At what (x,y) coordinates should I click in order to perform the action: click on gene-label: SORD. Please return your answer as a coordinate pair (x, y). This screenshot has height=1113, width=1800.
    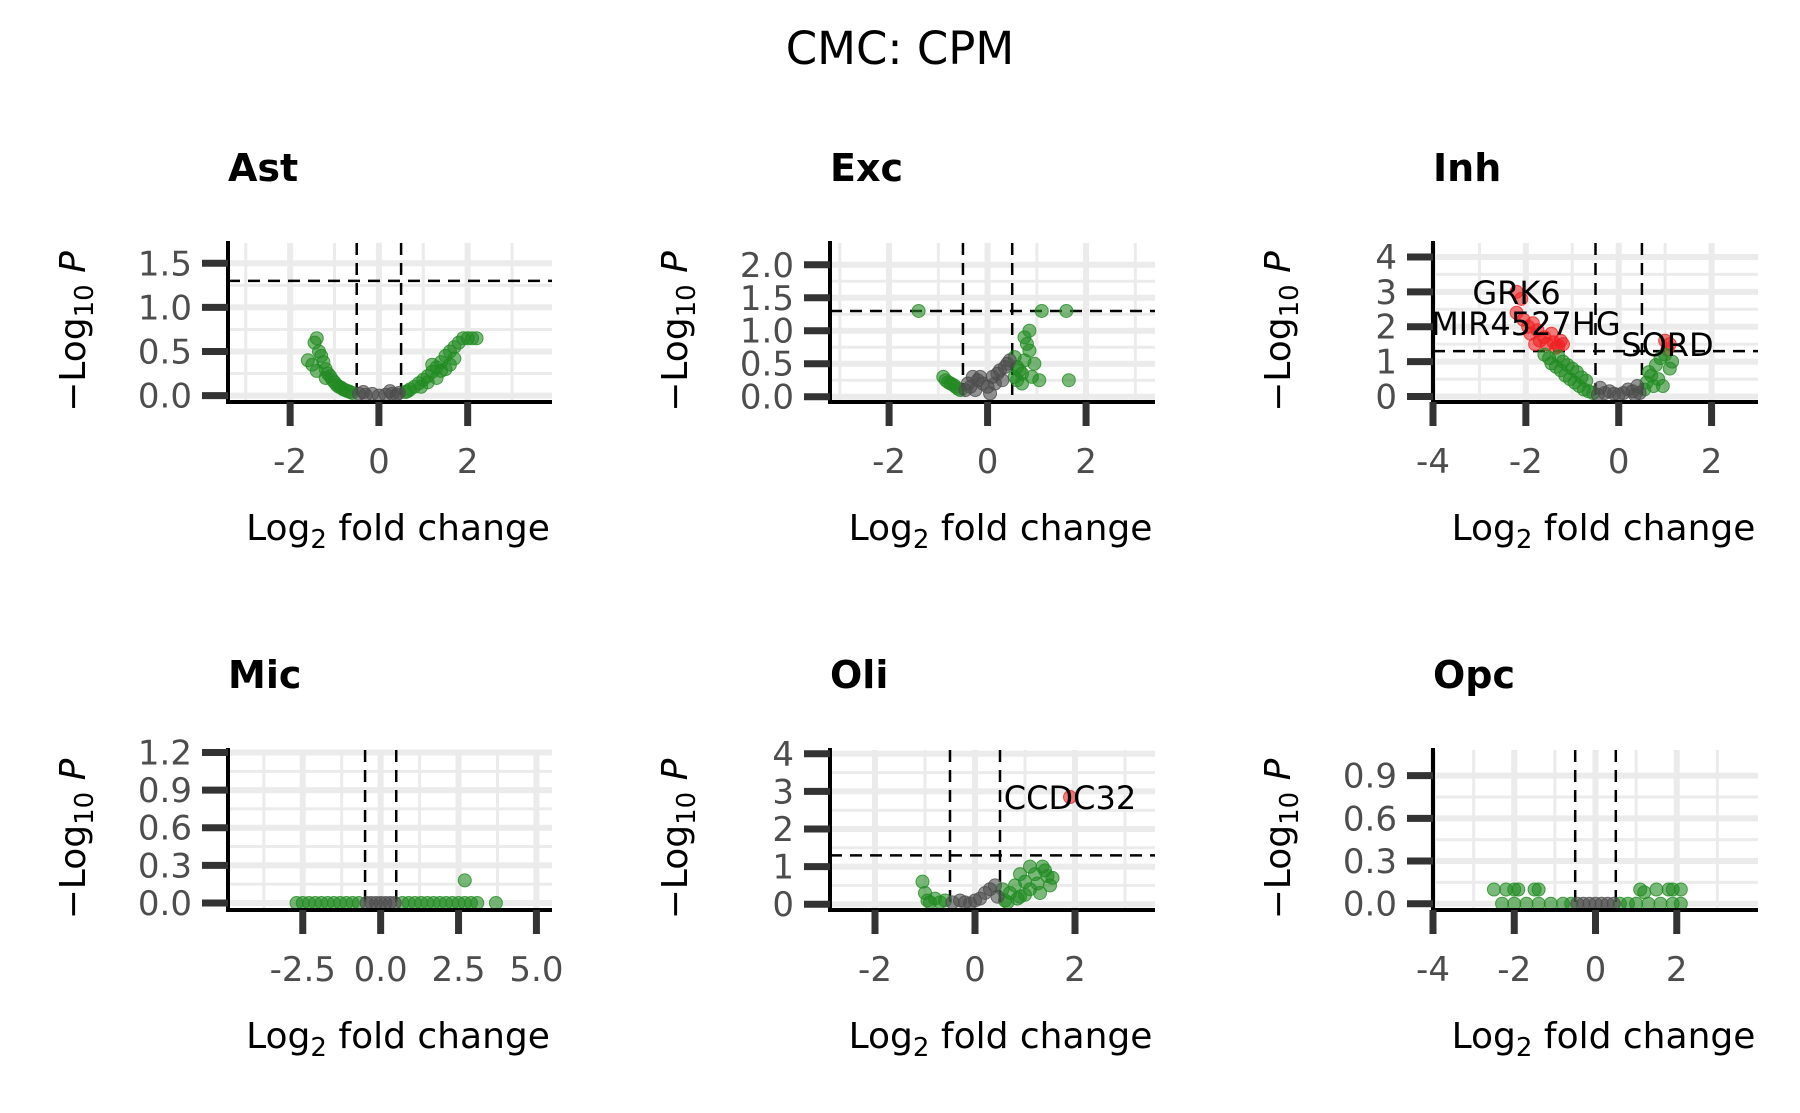
    Looking at the image, I should click on (1667, 345).